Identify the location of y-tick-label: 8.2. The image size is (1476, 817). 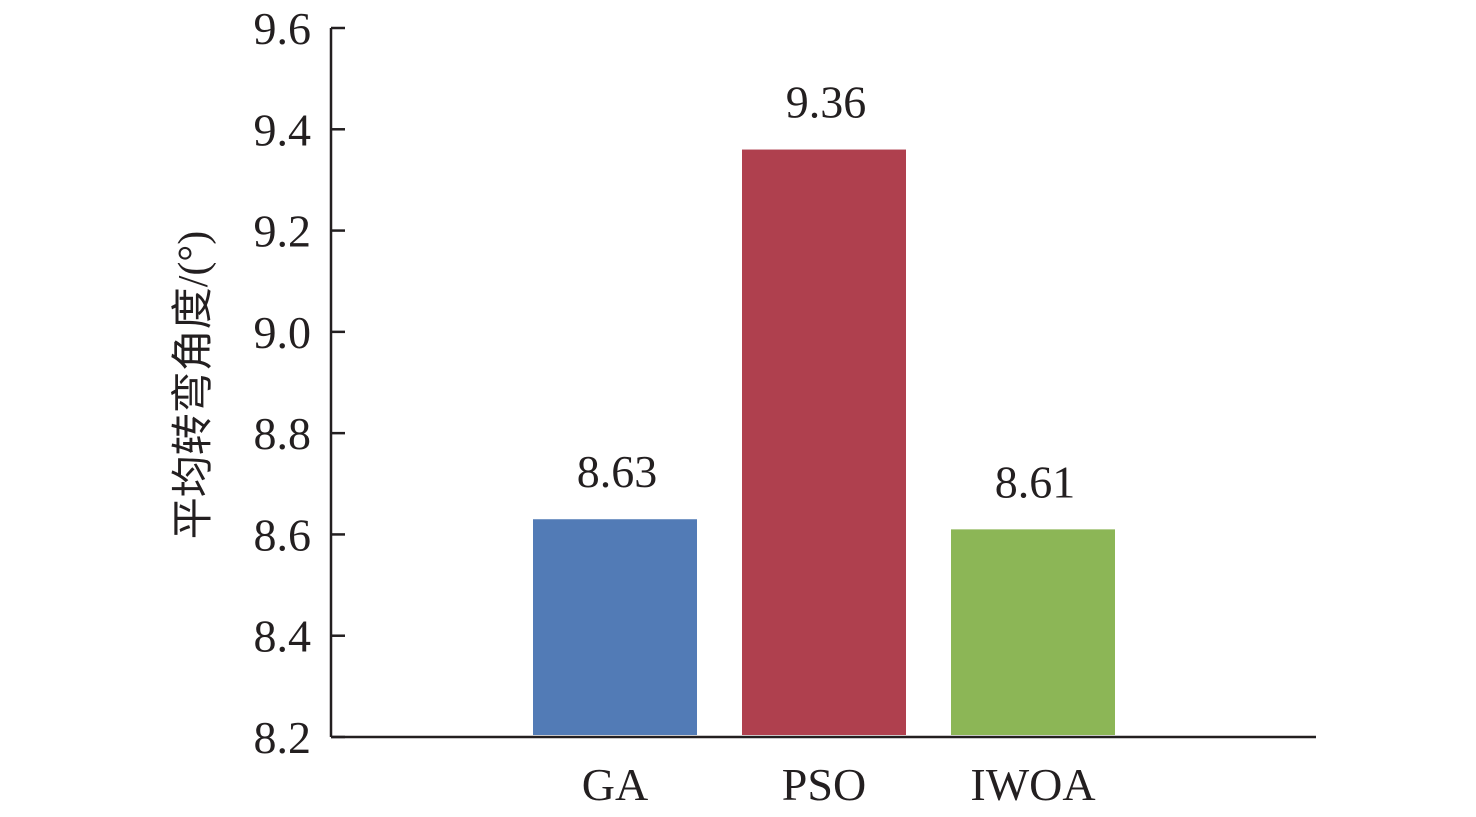
(283, 737).